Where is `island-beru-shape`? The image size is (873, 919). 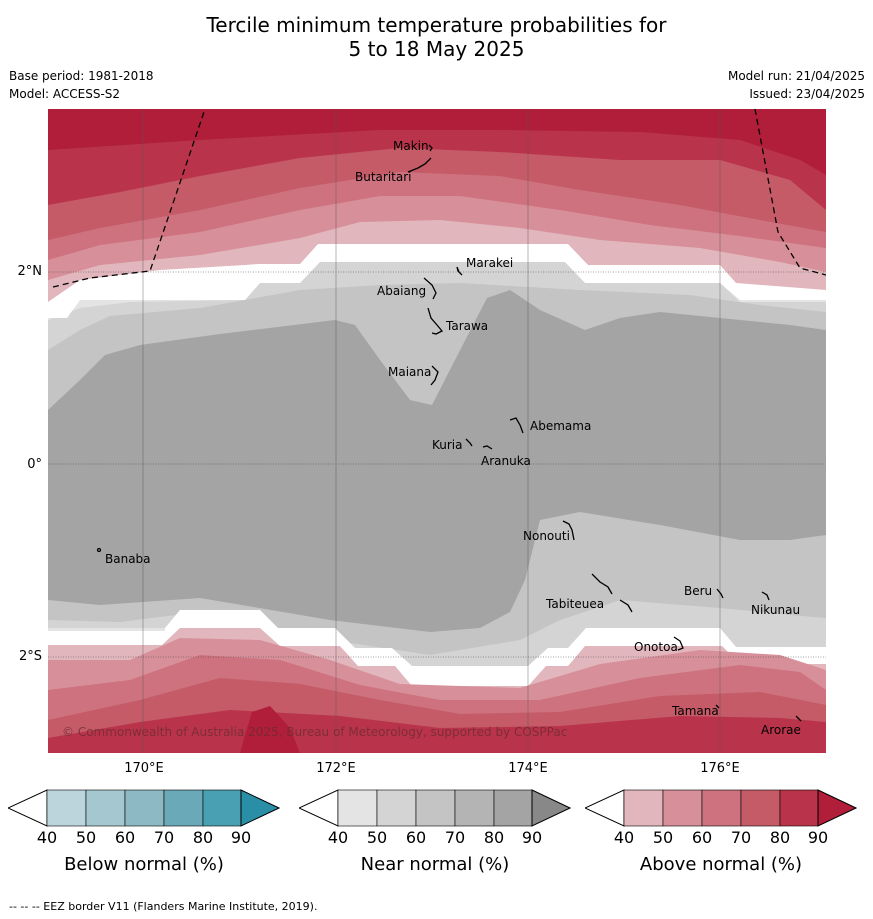 island-beru-shape is located at coordinates (720, 593).